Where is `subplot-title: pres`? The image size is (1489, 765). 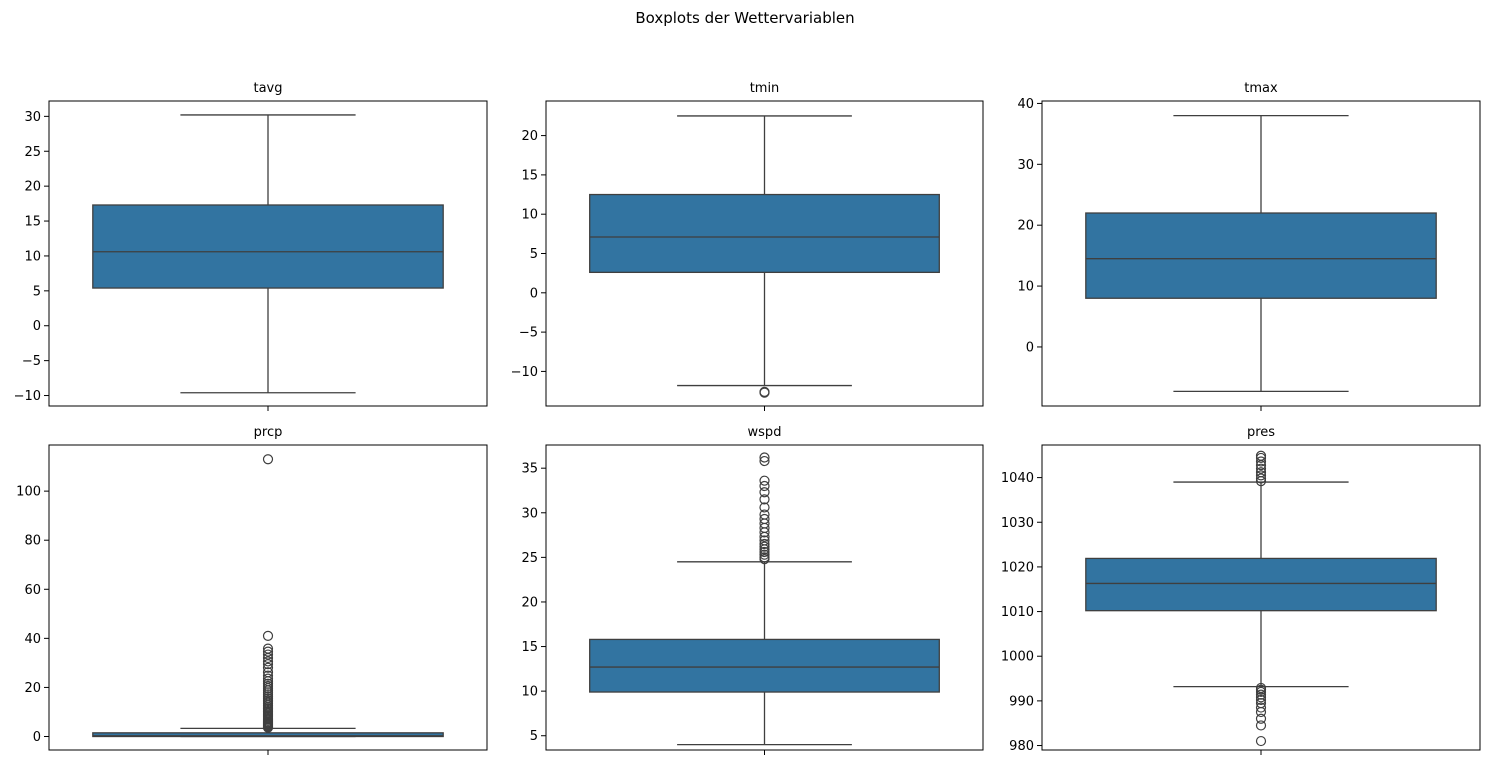
subplot-title: pres is located at coordinates (1261, 432).